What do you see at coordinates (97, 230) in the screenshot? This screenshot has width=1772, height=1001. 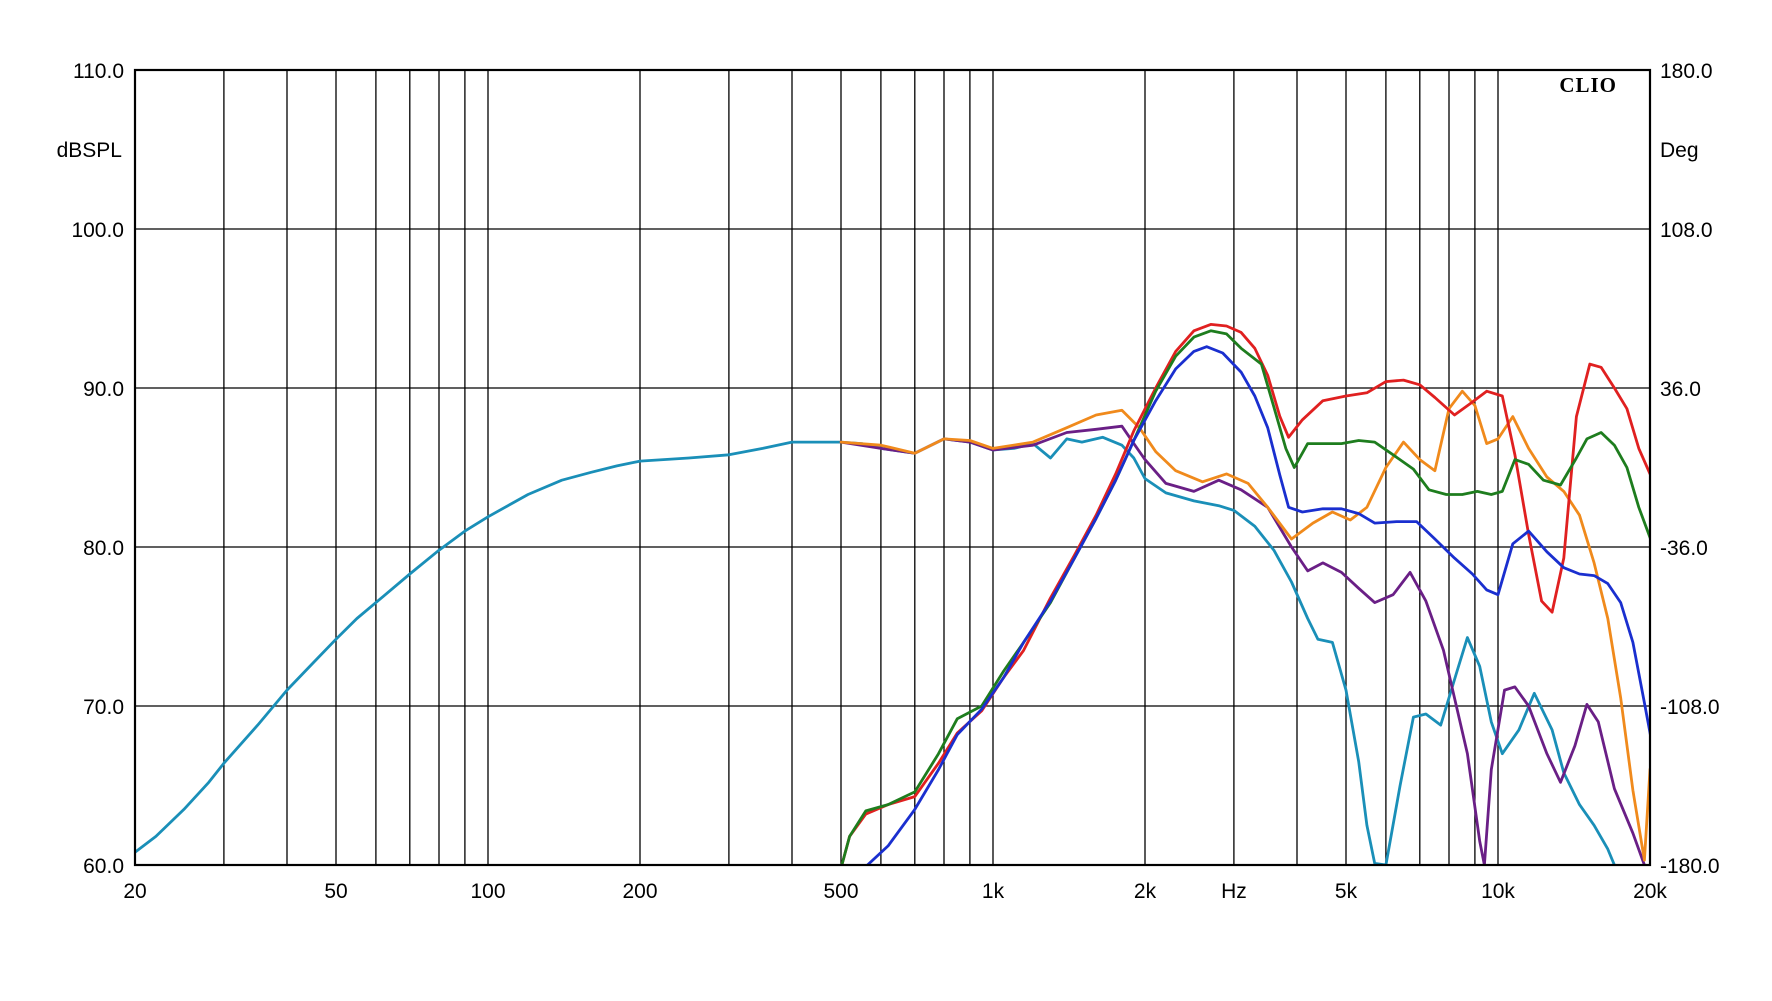 I see `y-left-tick-label: 100.0` at bounding box center [97, 230].